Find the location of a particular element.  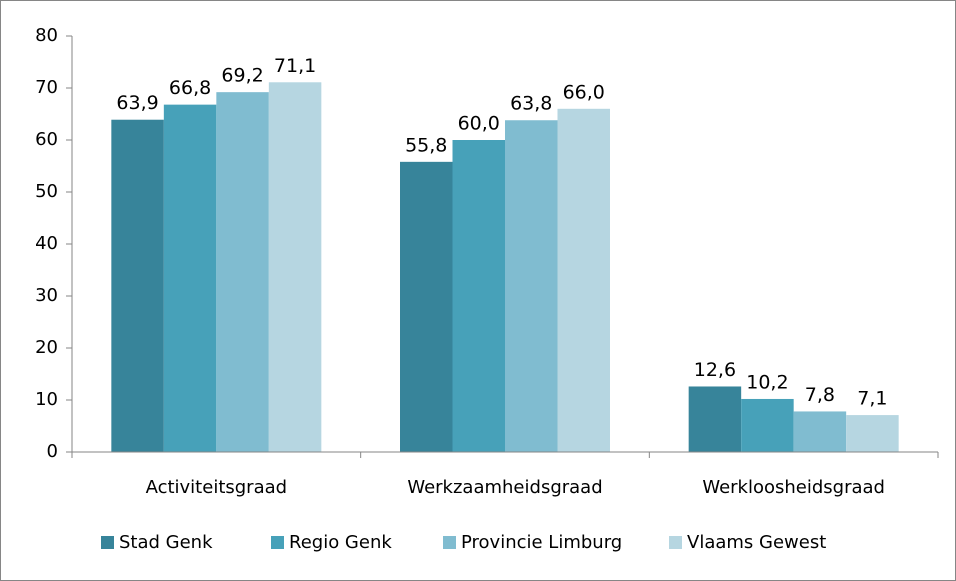

value-label: 55,8 is located at coordinates (426, 145).